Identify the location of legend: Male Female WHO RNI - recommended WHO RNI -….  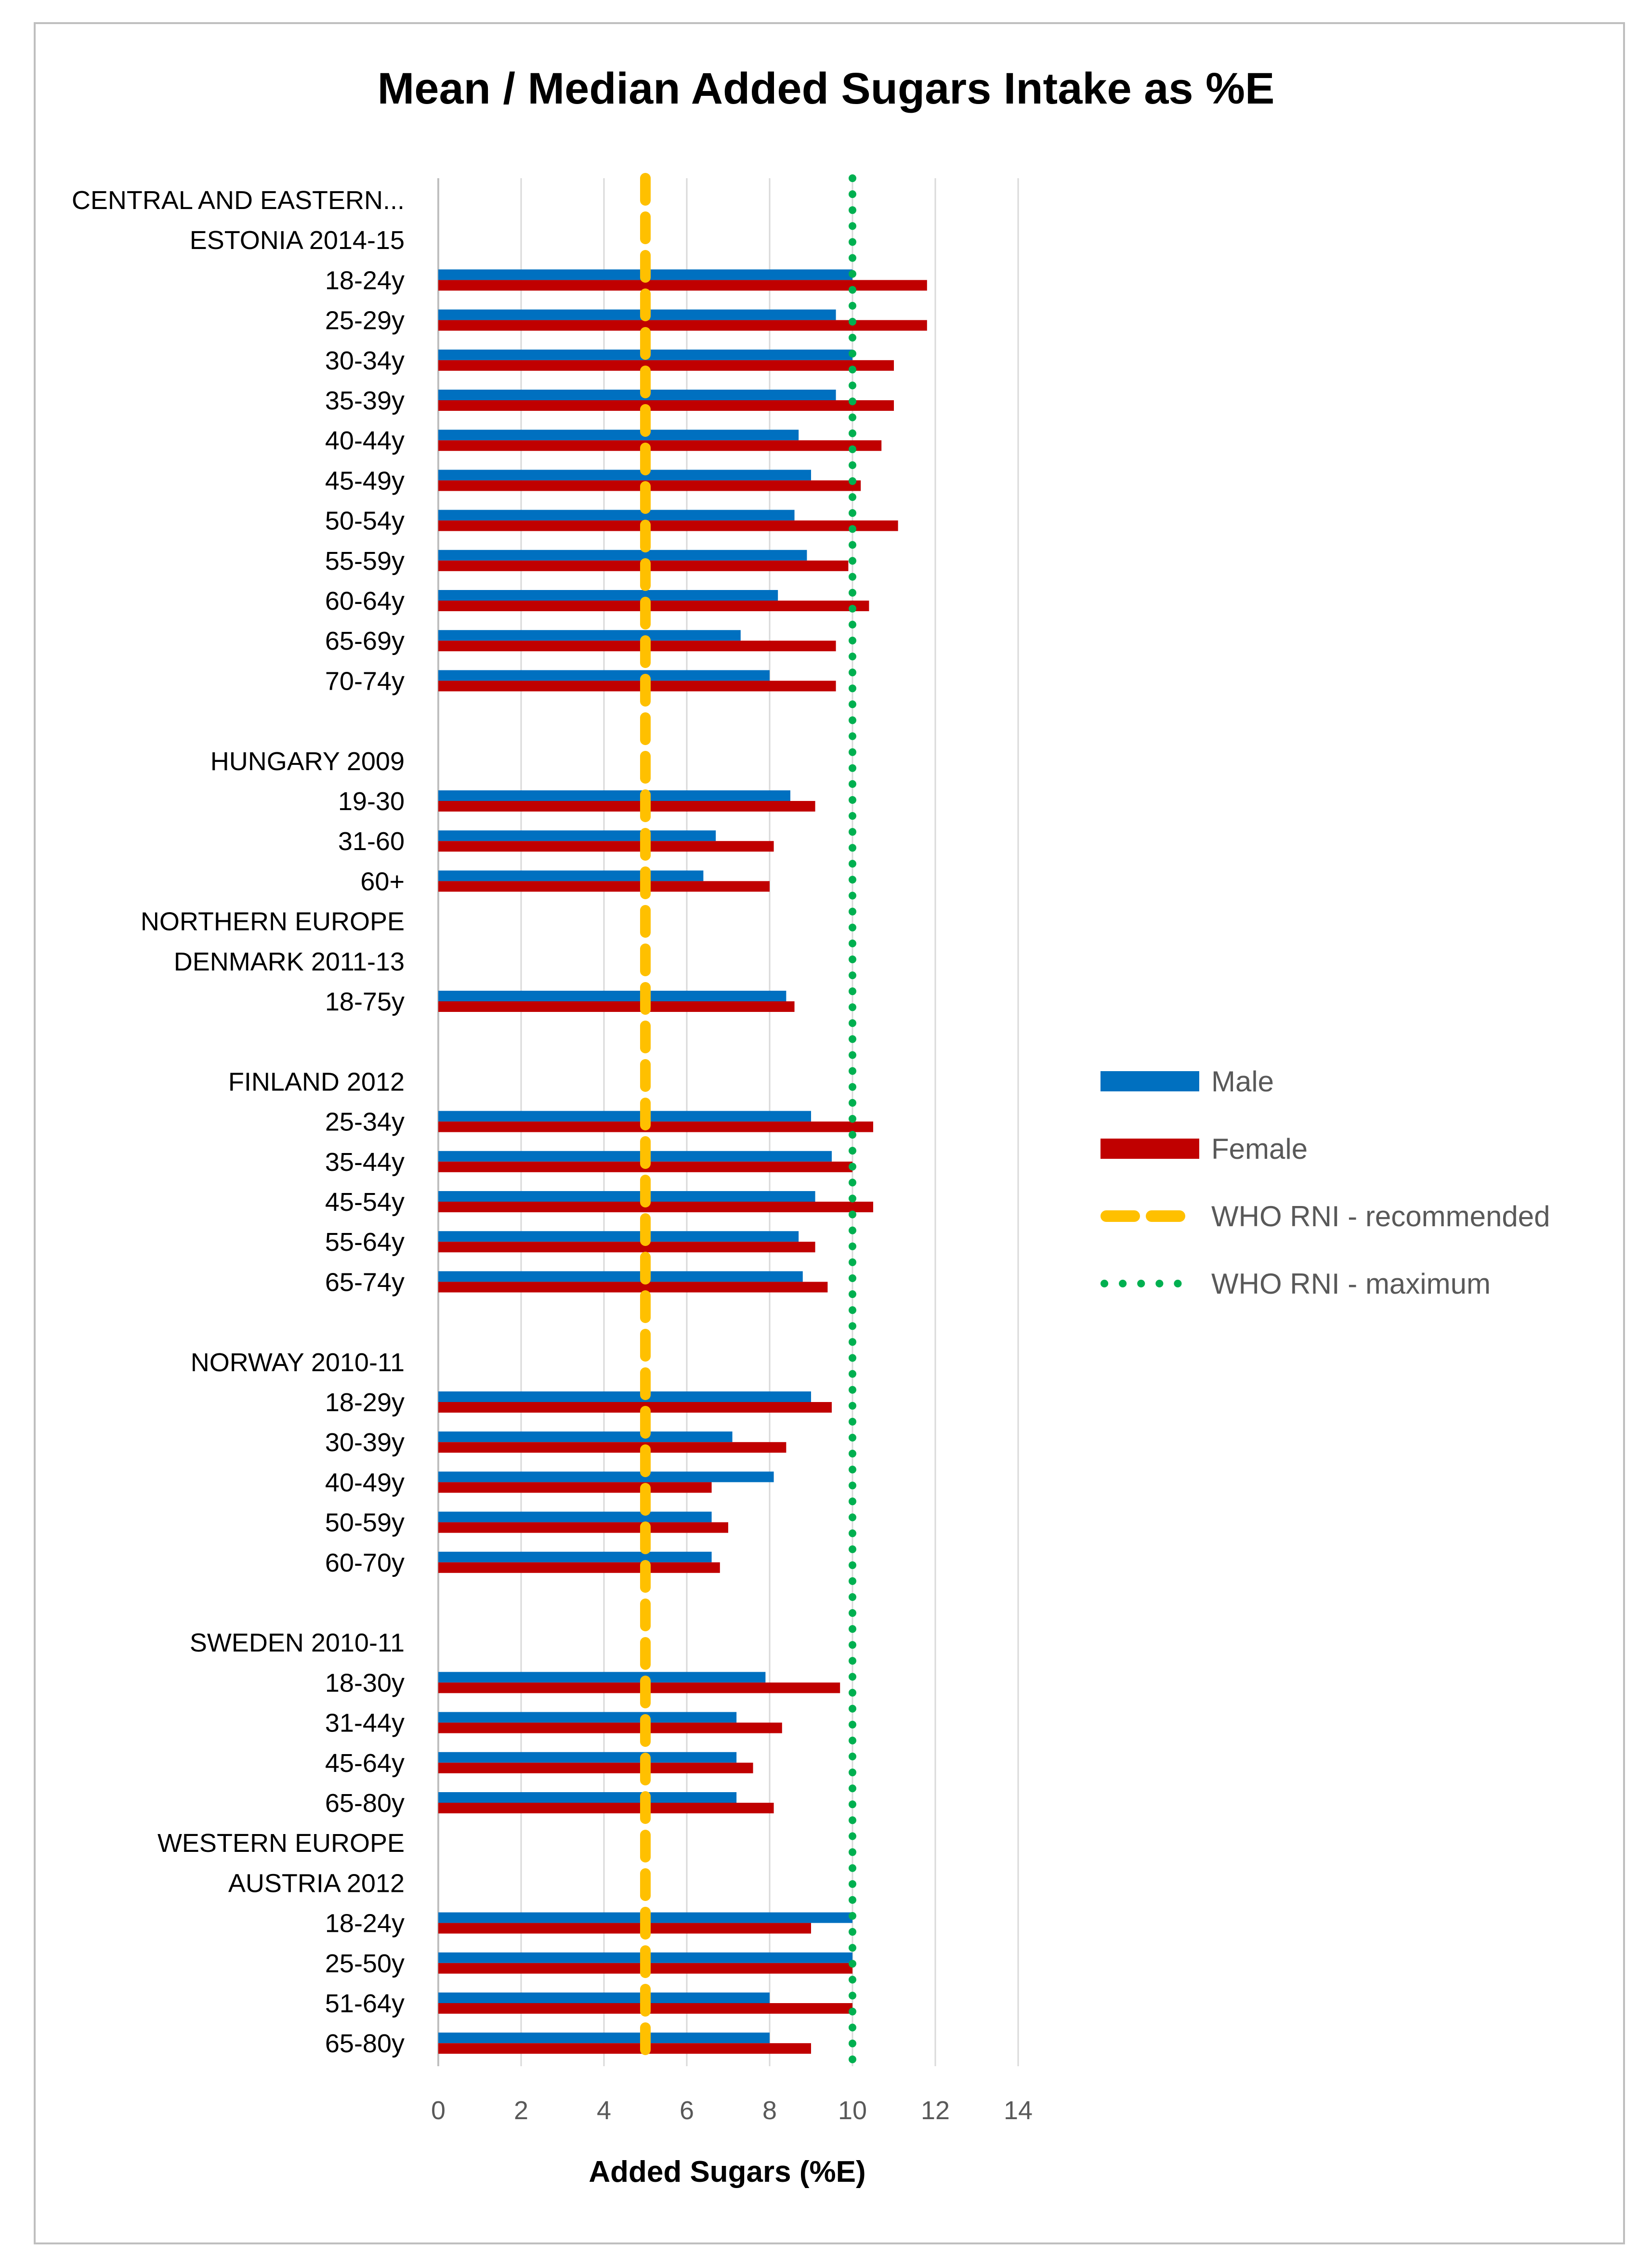
(1325, 1182).